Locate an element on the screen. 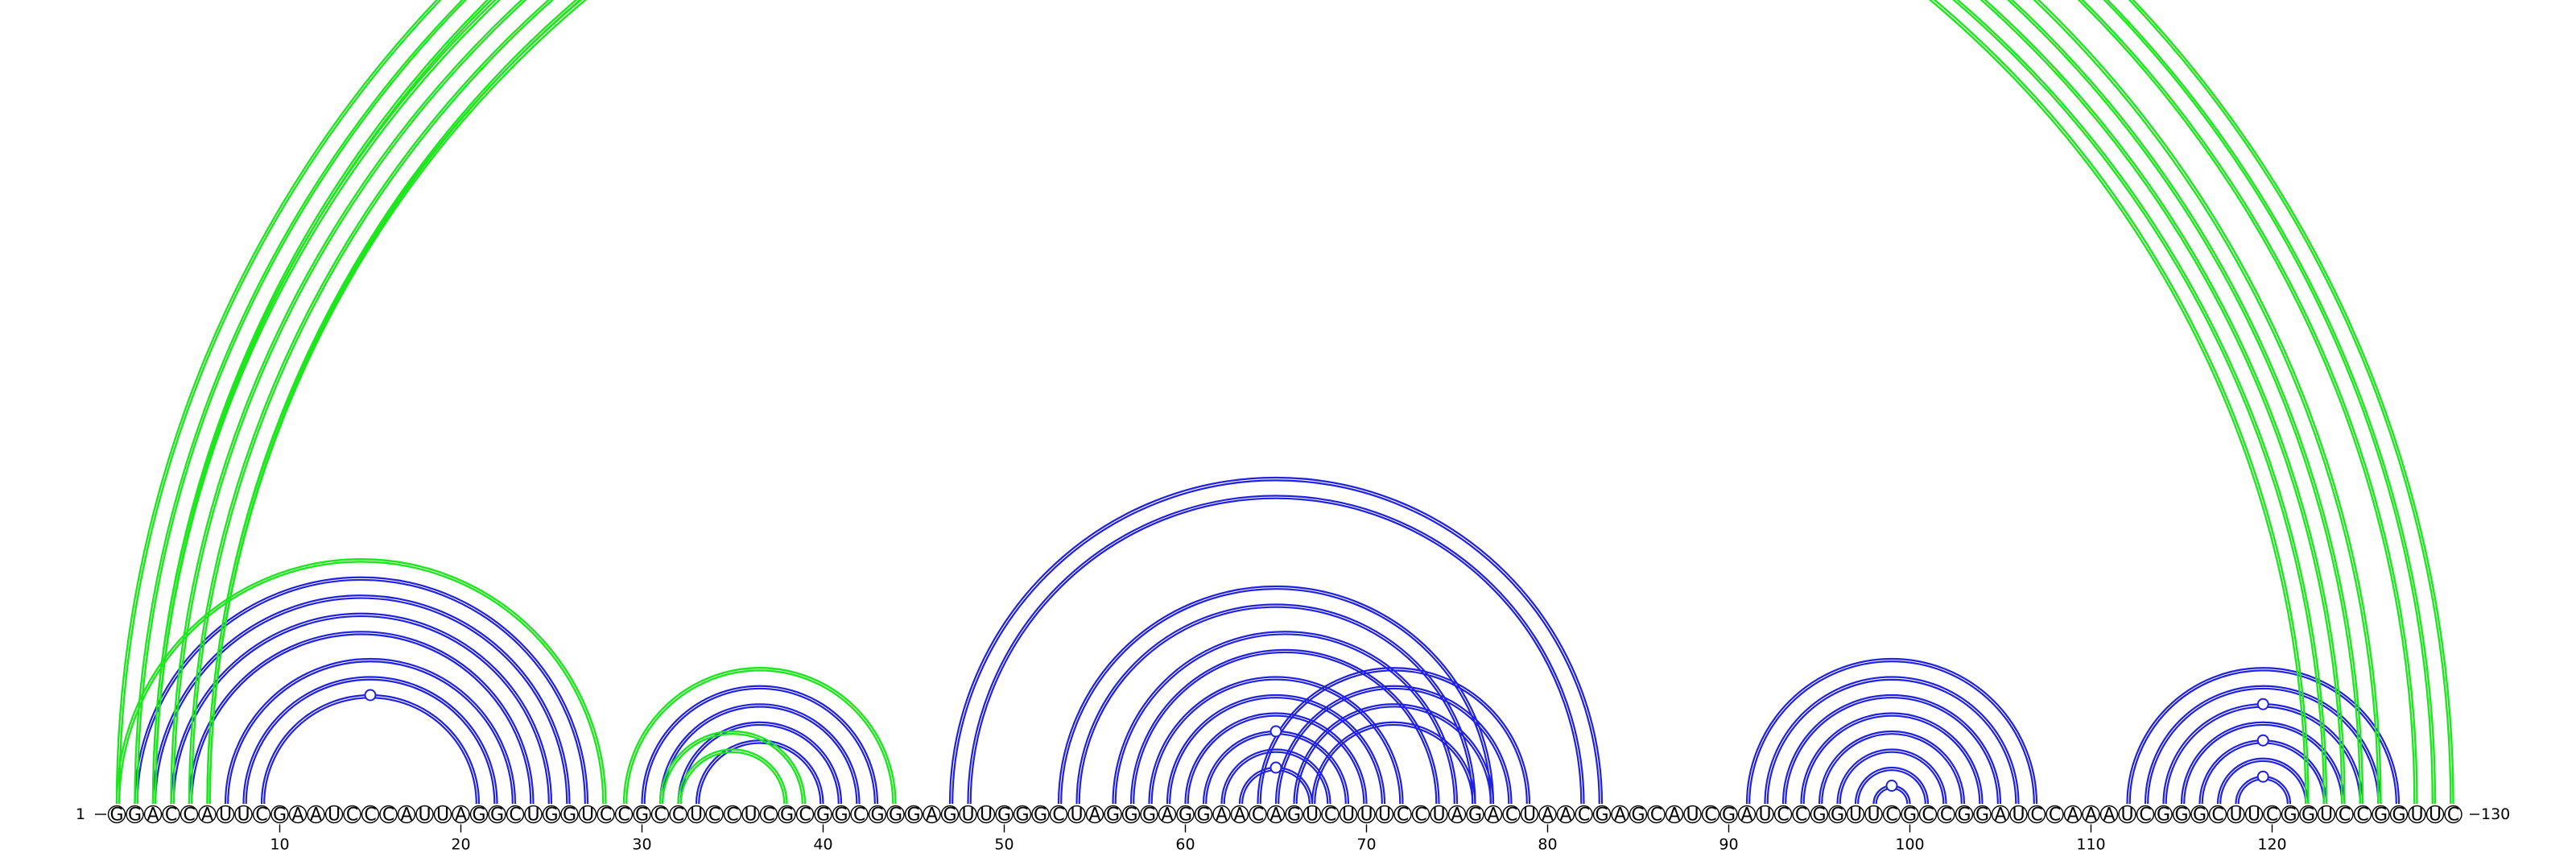  tick-label: 20 is located at coordinates (460, 845).